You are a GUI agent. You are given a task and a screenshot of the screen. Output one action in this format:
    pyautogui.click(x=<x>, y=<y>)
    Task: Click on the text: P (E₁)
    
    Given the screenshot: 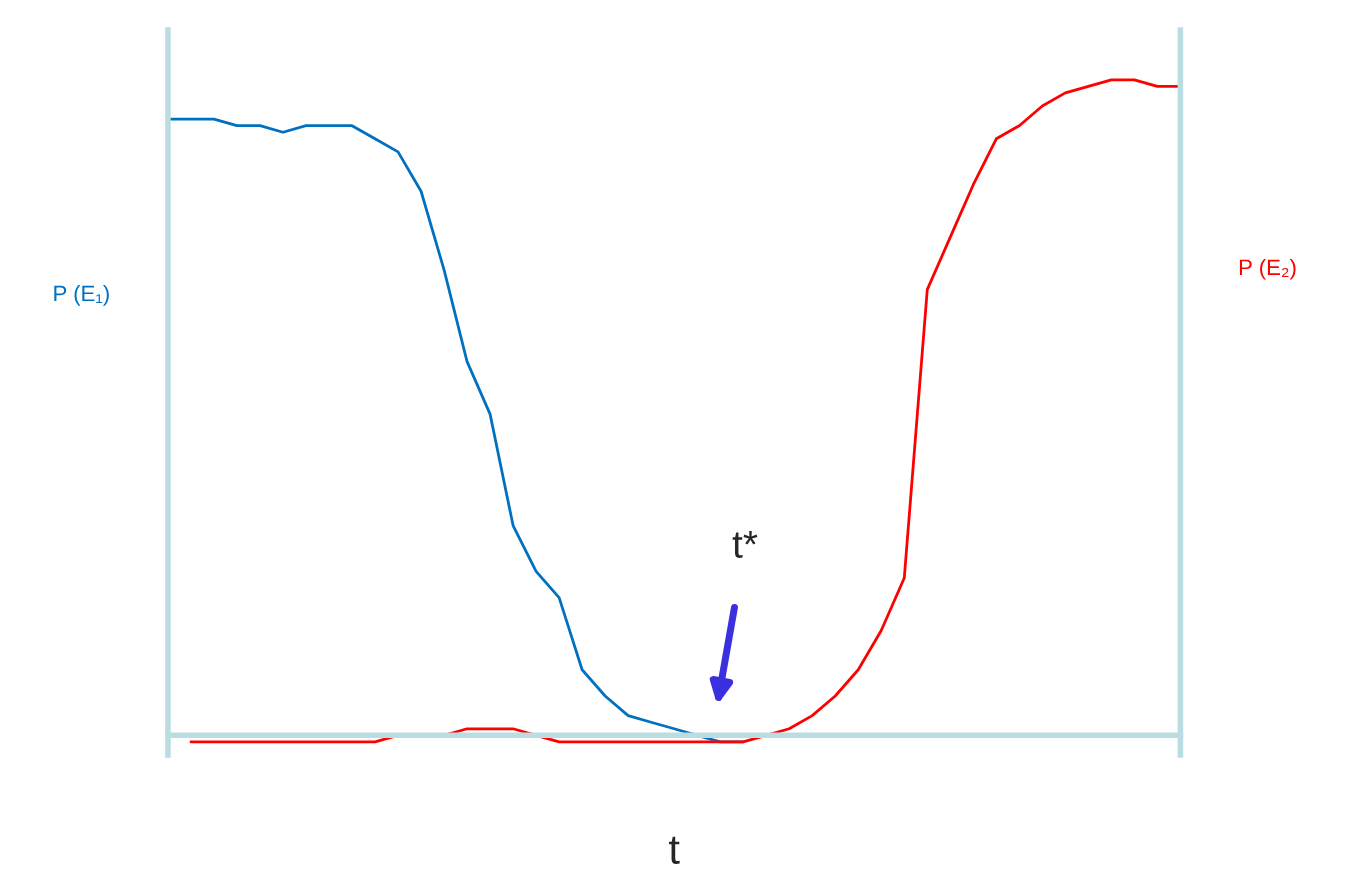 What is the action you would take?
    pyautogui.click(x=81, y=295)
    